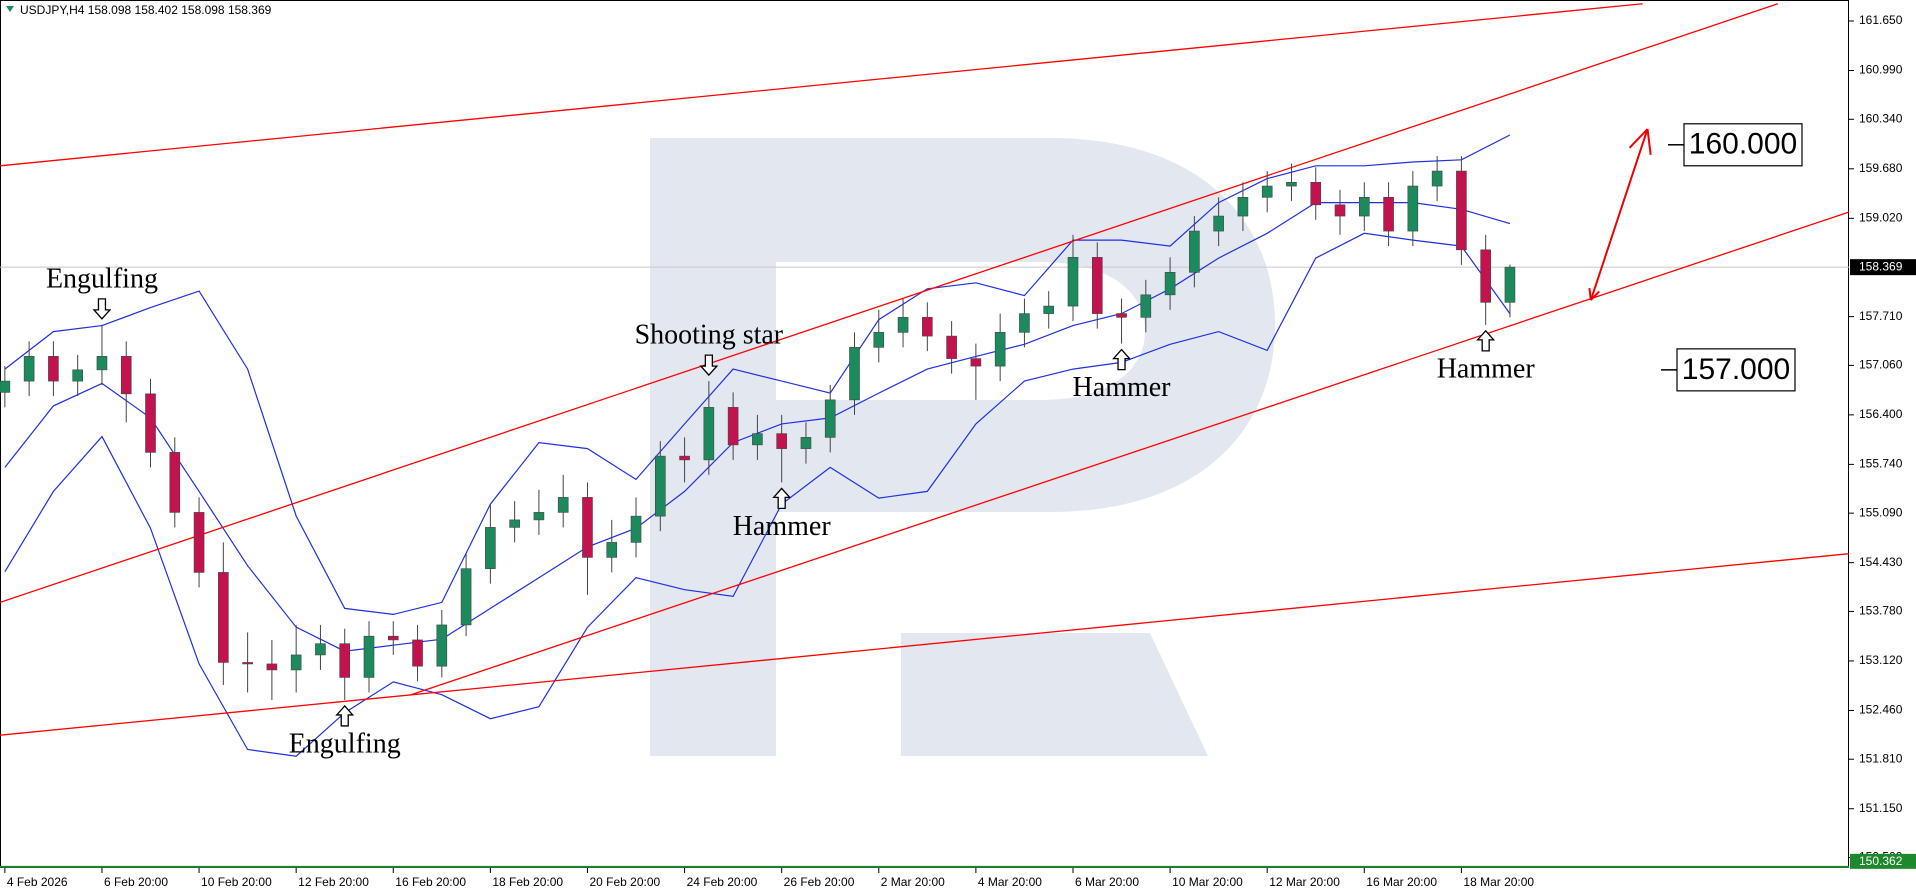 This screenshot has height=896, width=1916. What do you see at coordinates (1107, 882) in the screenshot?
I see `x-tick-label: 6 Mar 20:00` at bounding box center [1107, 882].